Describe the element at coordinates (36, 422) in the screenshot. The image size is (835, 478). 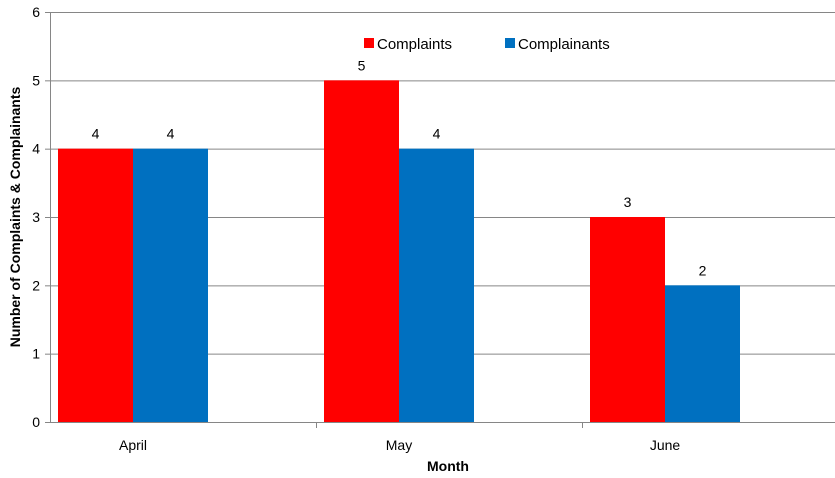
I see `y-tick-label-0: 0` at that location.